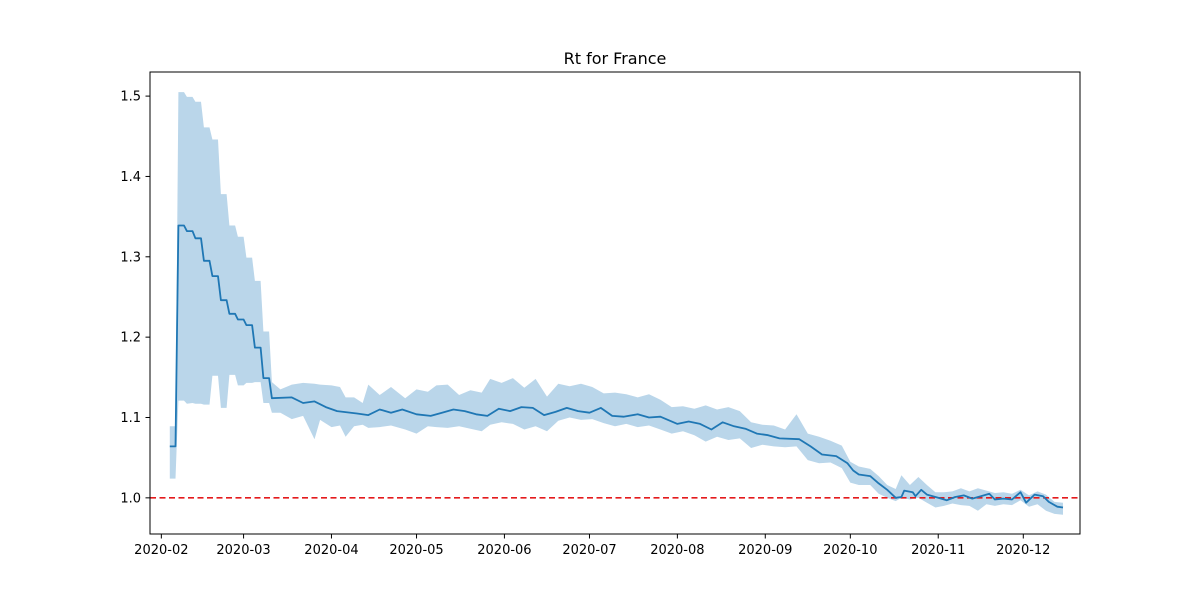 The image size is (1200, 600). What do you see at coordinates (765, 550) in the screenshot?
I see `x-tick-label: 2020-09` at bounding box center [765, 550].